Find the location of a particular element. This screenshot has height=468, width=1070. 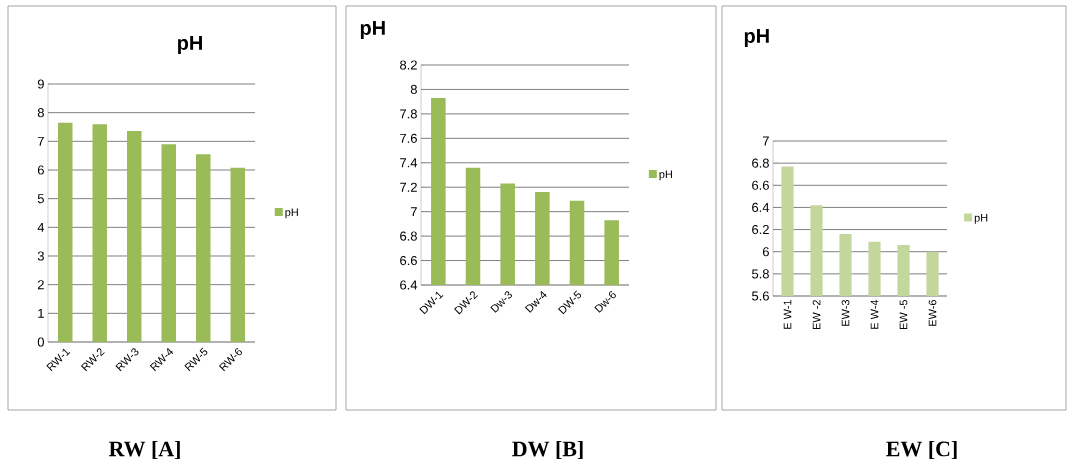

text: DW [B] is located at coordinates (547, 450).